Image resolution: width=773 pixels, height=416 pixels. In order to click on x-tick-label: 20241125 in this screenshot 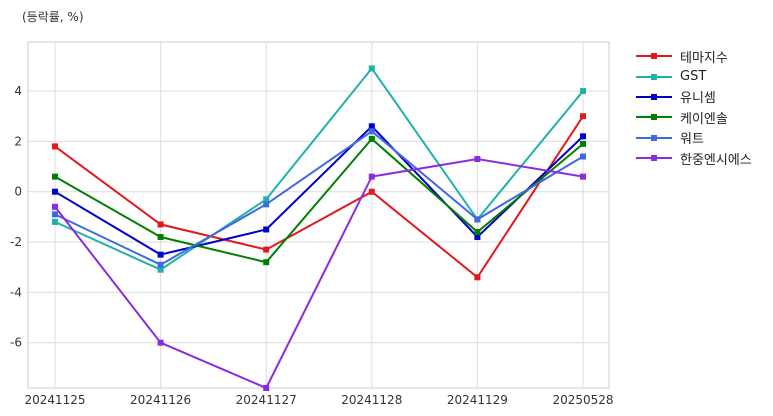, I will do `click(54, 400)`.